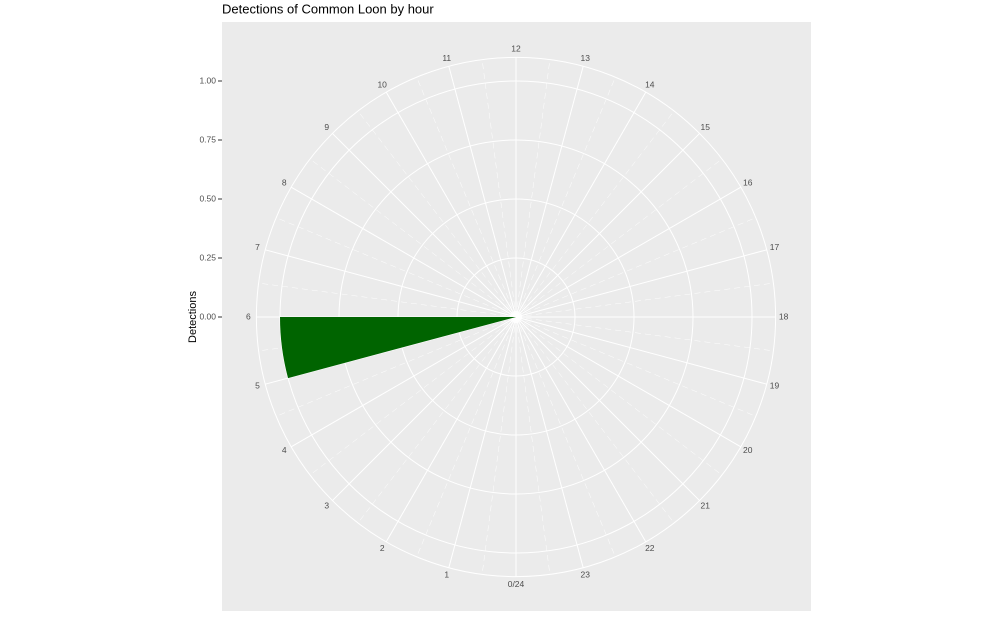 This screenshot has width=1000, height=636. Describe the element at coordinates (516, 49) in the screenshot. I see `x-tick-label: 12` at that location.